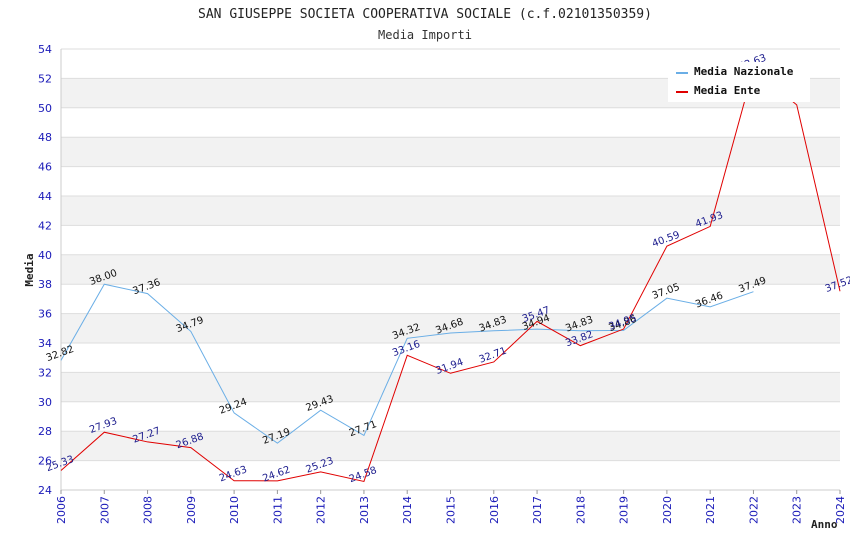  I want to click on x-tick-label: 2017, so click(537, 510).